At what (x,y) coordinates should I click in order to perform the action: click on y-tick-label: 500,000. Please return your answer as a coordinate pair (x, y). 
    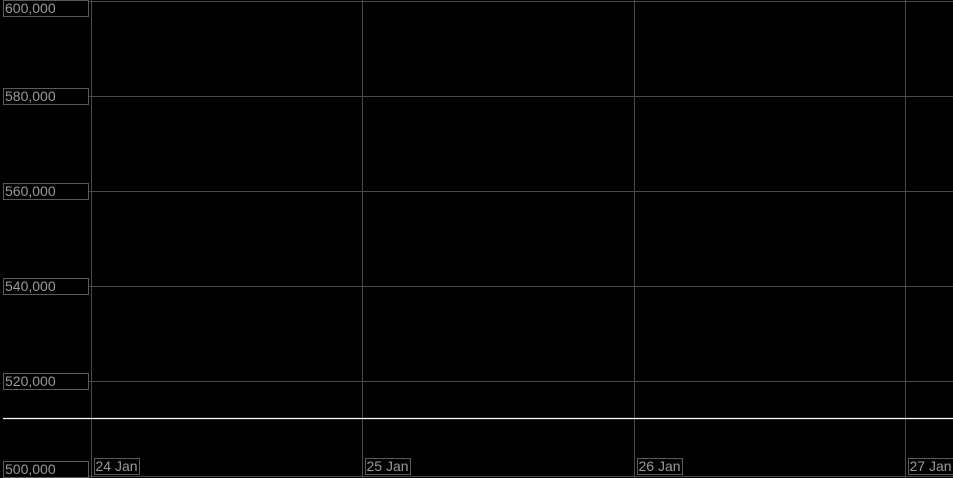
    Looking at the image, I should click on (46, 469).